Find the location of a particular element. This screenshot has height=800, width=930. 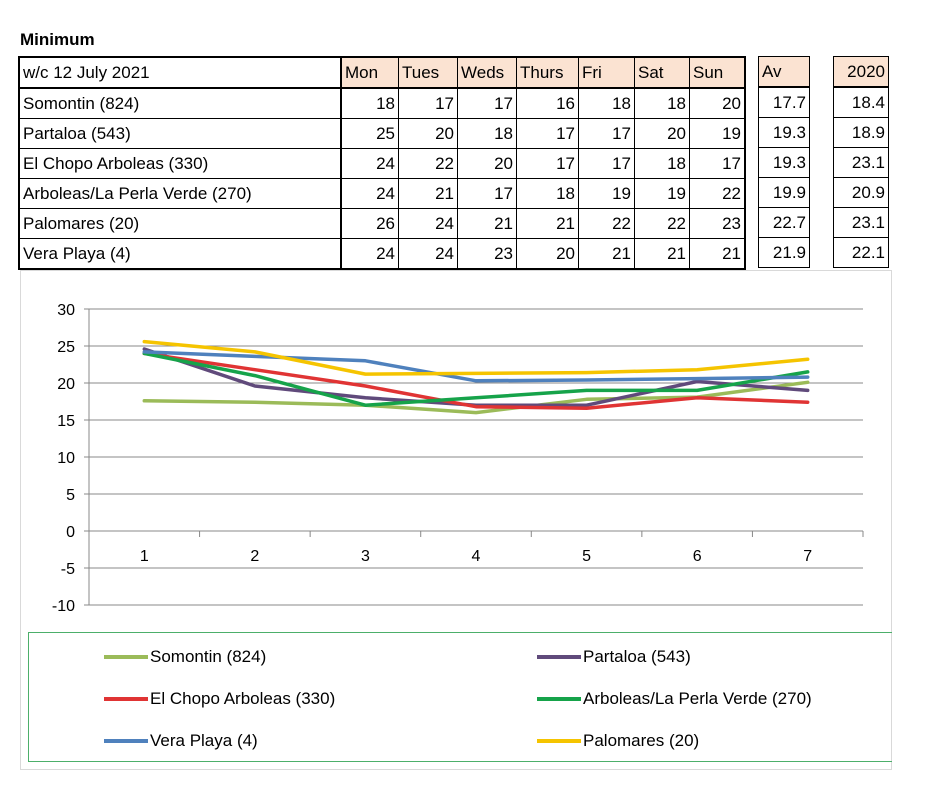

average-cell: 19.3 is located at coordinates (784, 132).